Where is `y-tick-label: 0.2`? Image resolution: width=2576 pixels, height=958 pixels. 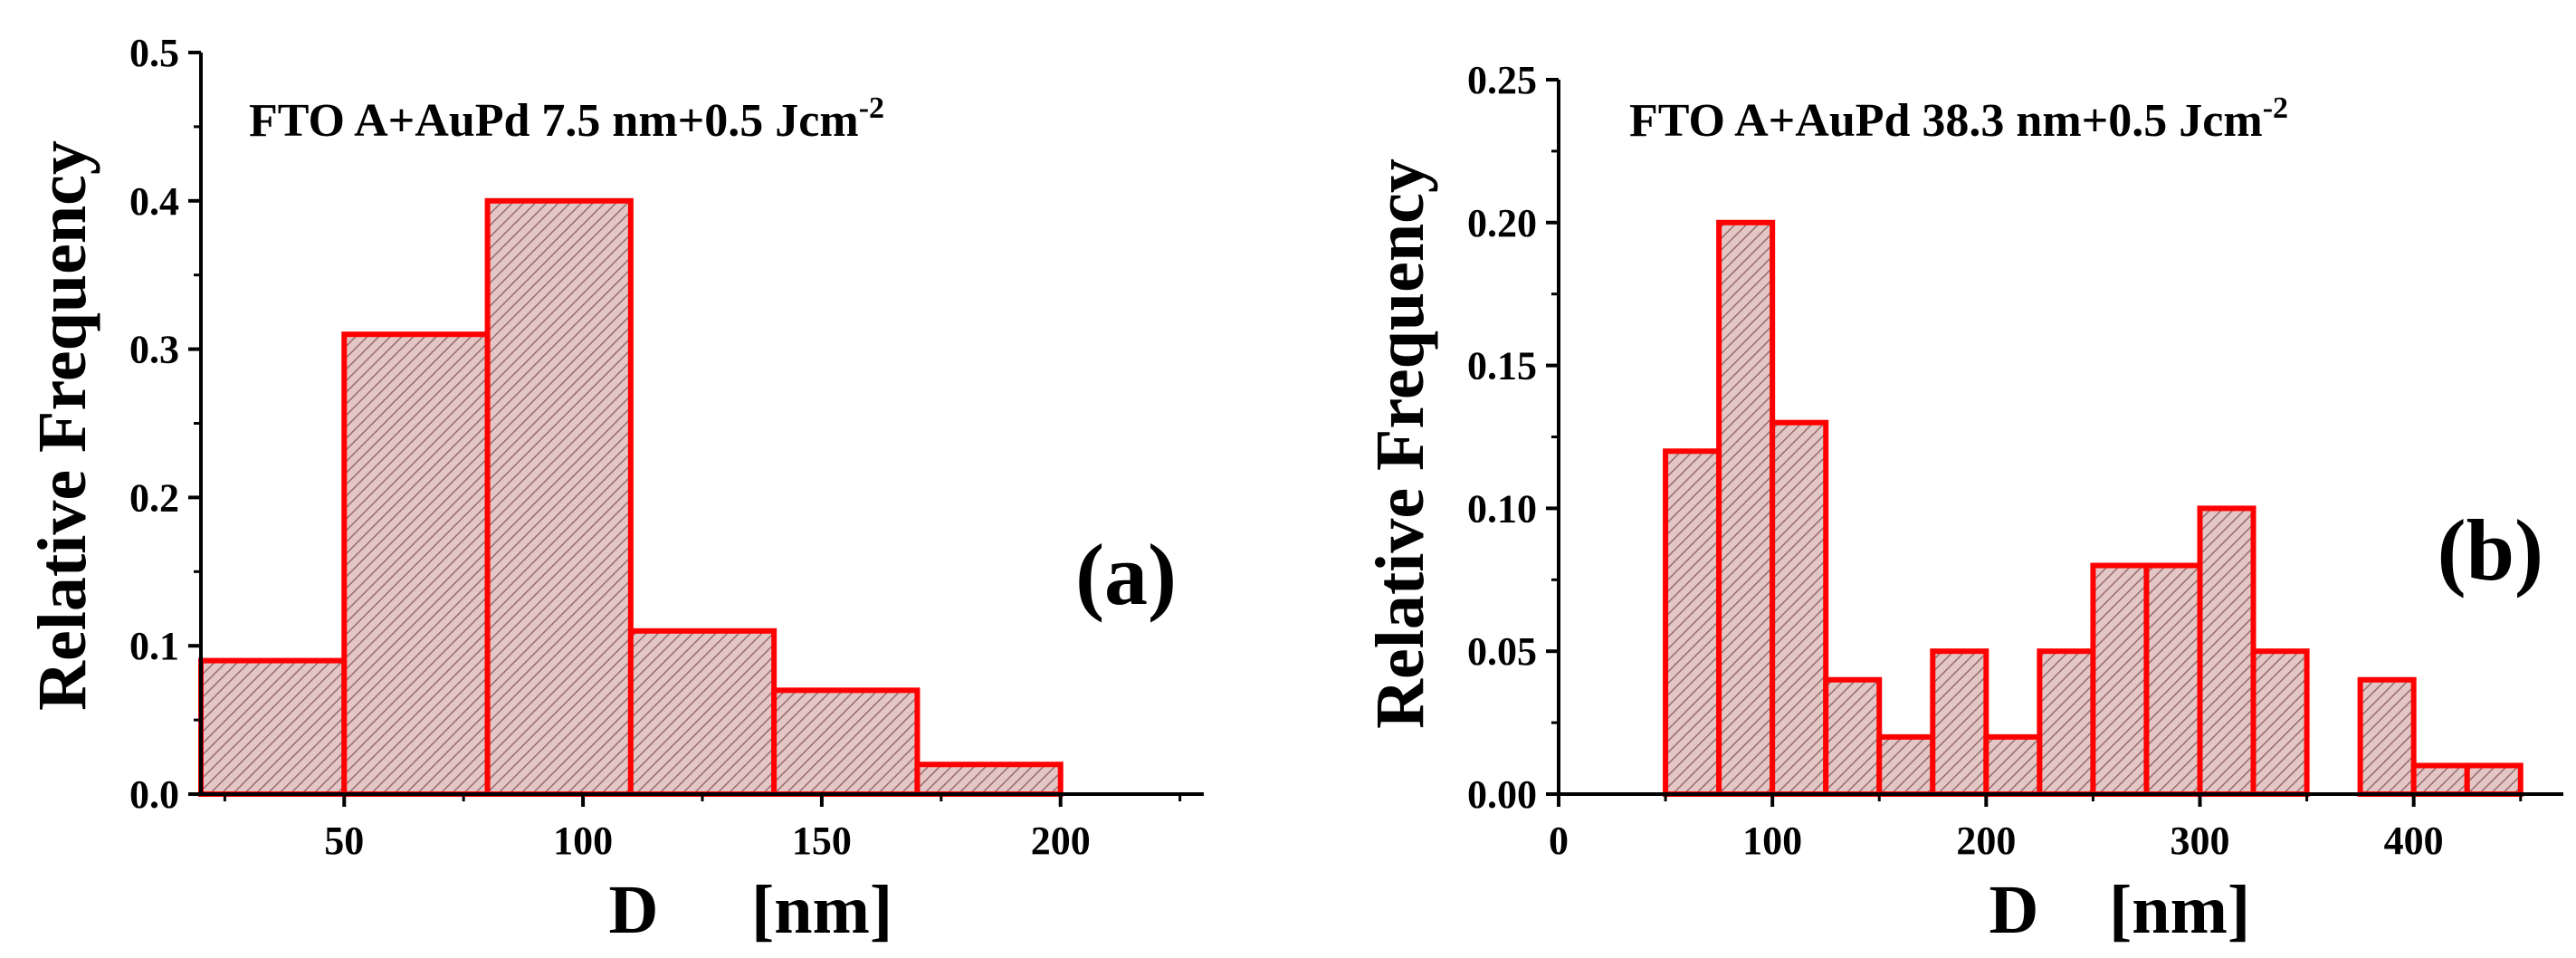
y-tick-label: 0.2 is located at coordinates (154, 497).